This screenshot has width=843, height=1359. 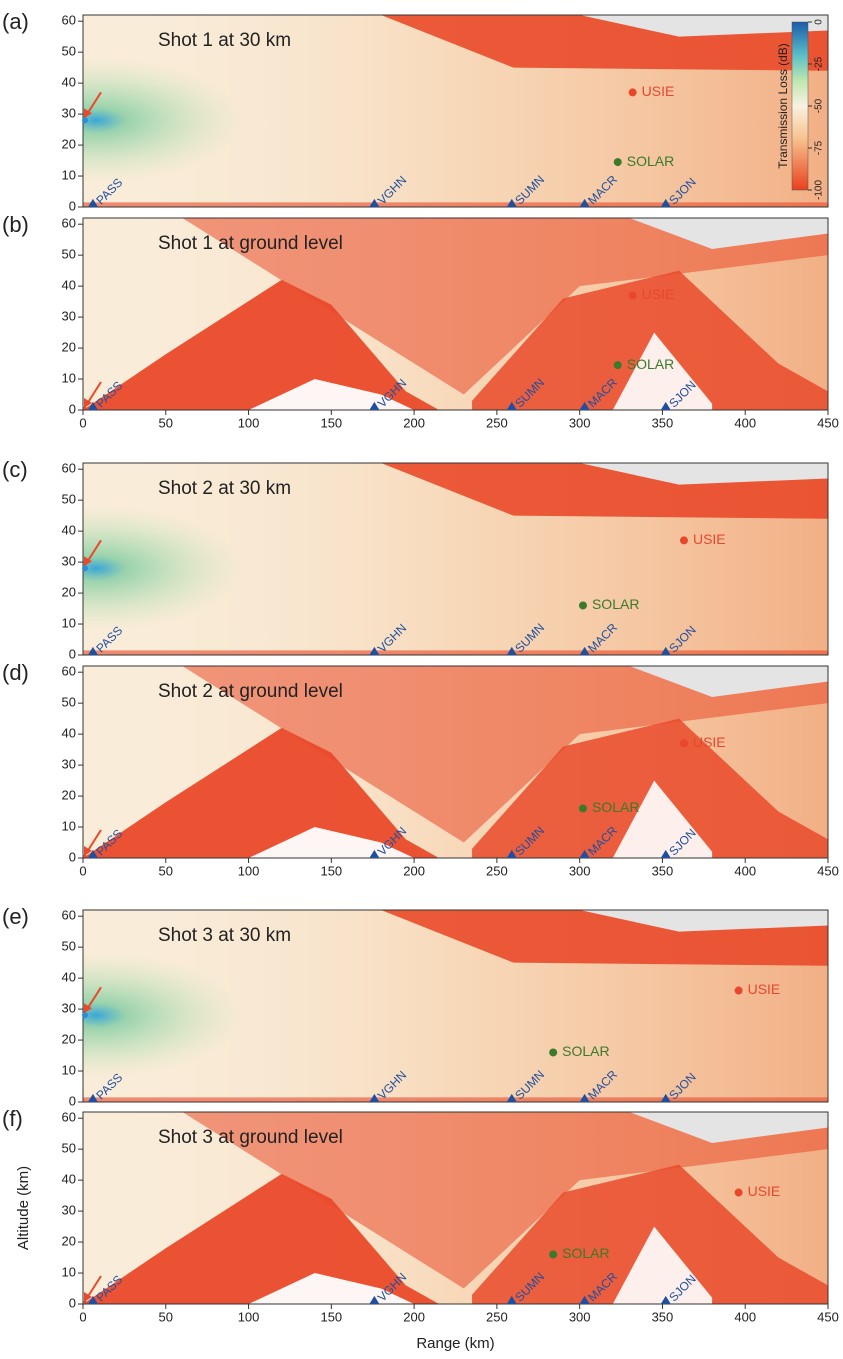 I want to click on panel-title: Shot 3 at 30 km, so click(x=224, y=935).